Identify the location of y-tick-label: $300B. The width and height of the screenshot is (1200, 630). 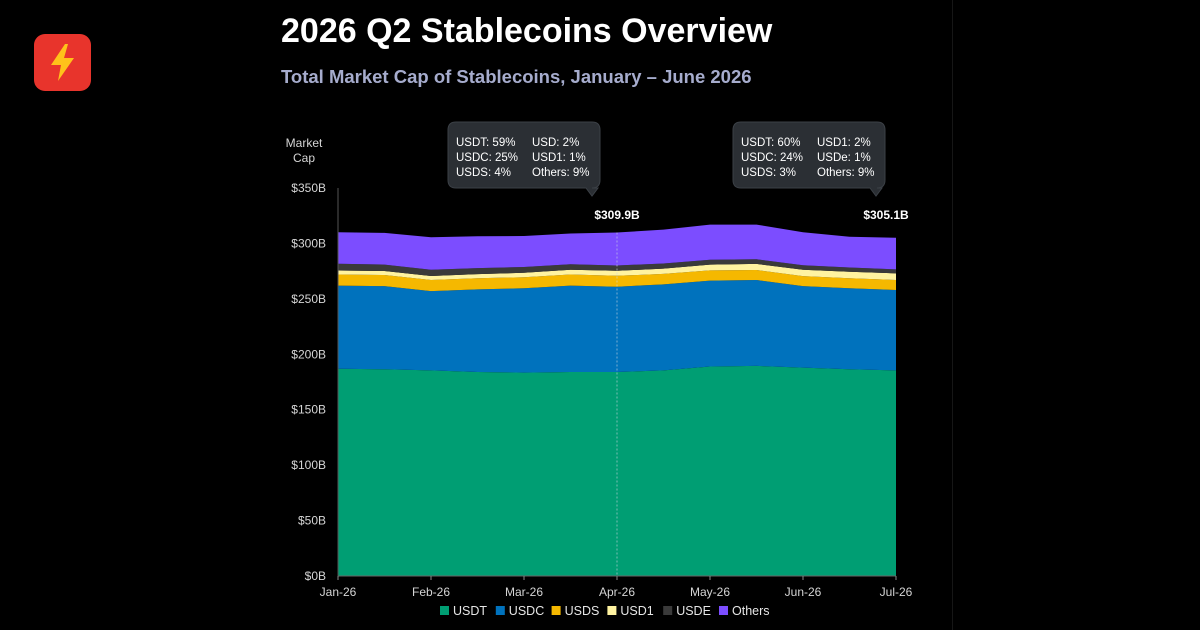
(308, 243).